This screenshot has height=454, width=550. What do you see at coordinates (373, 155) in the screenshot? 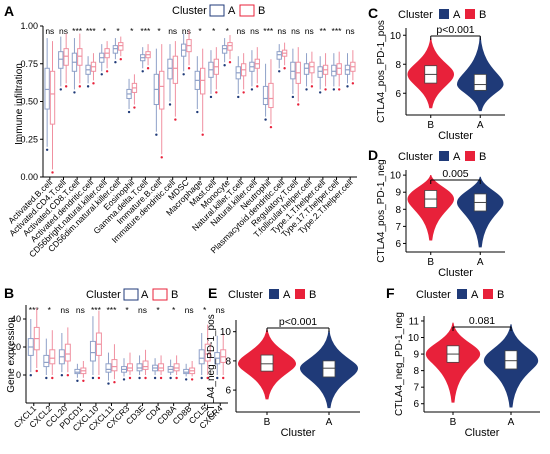
I see `panel-letter-d: D` at bounding box center [373, 155].